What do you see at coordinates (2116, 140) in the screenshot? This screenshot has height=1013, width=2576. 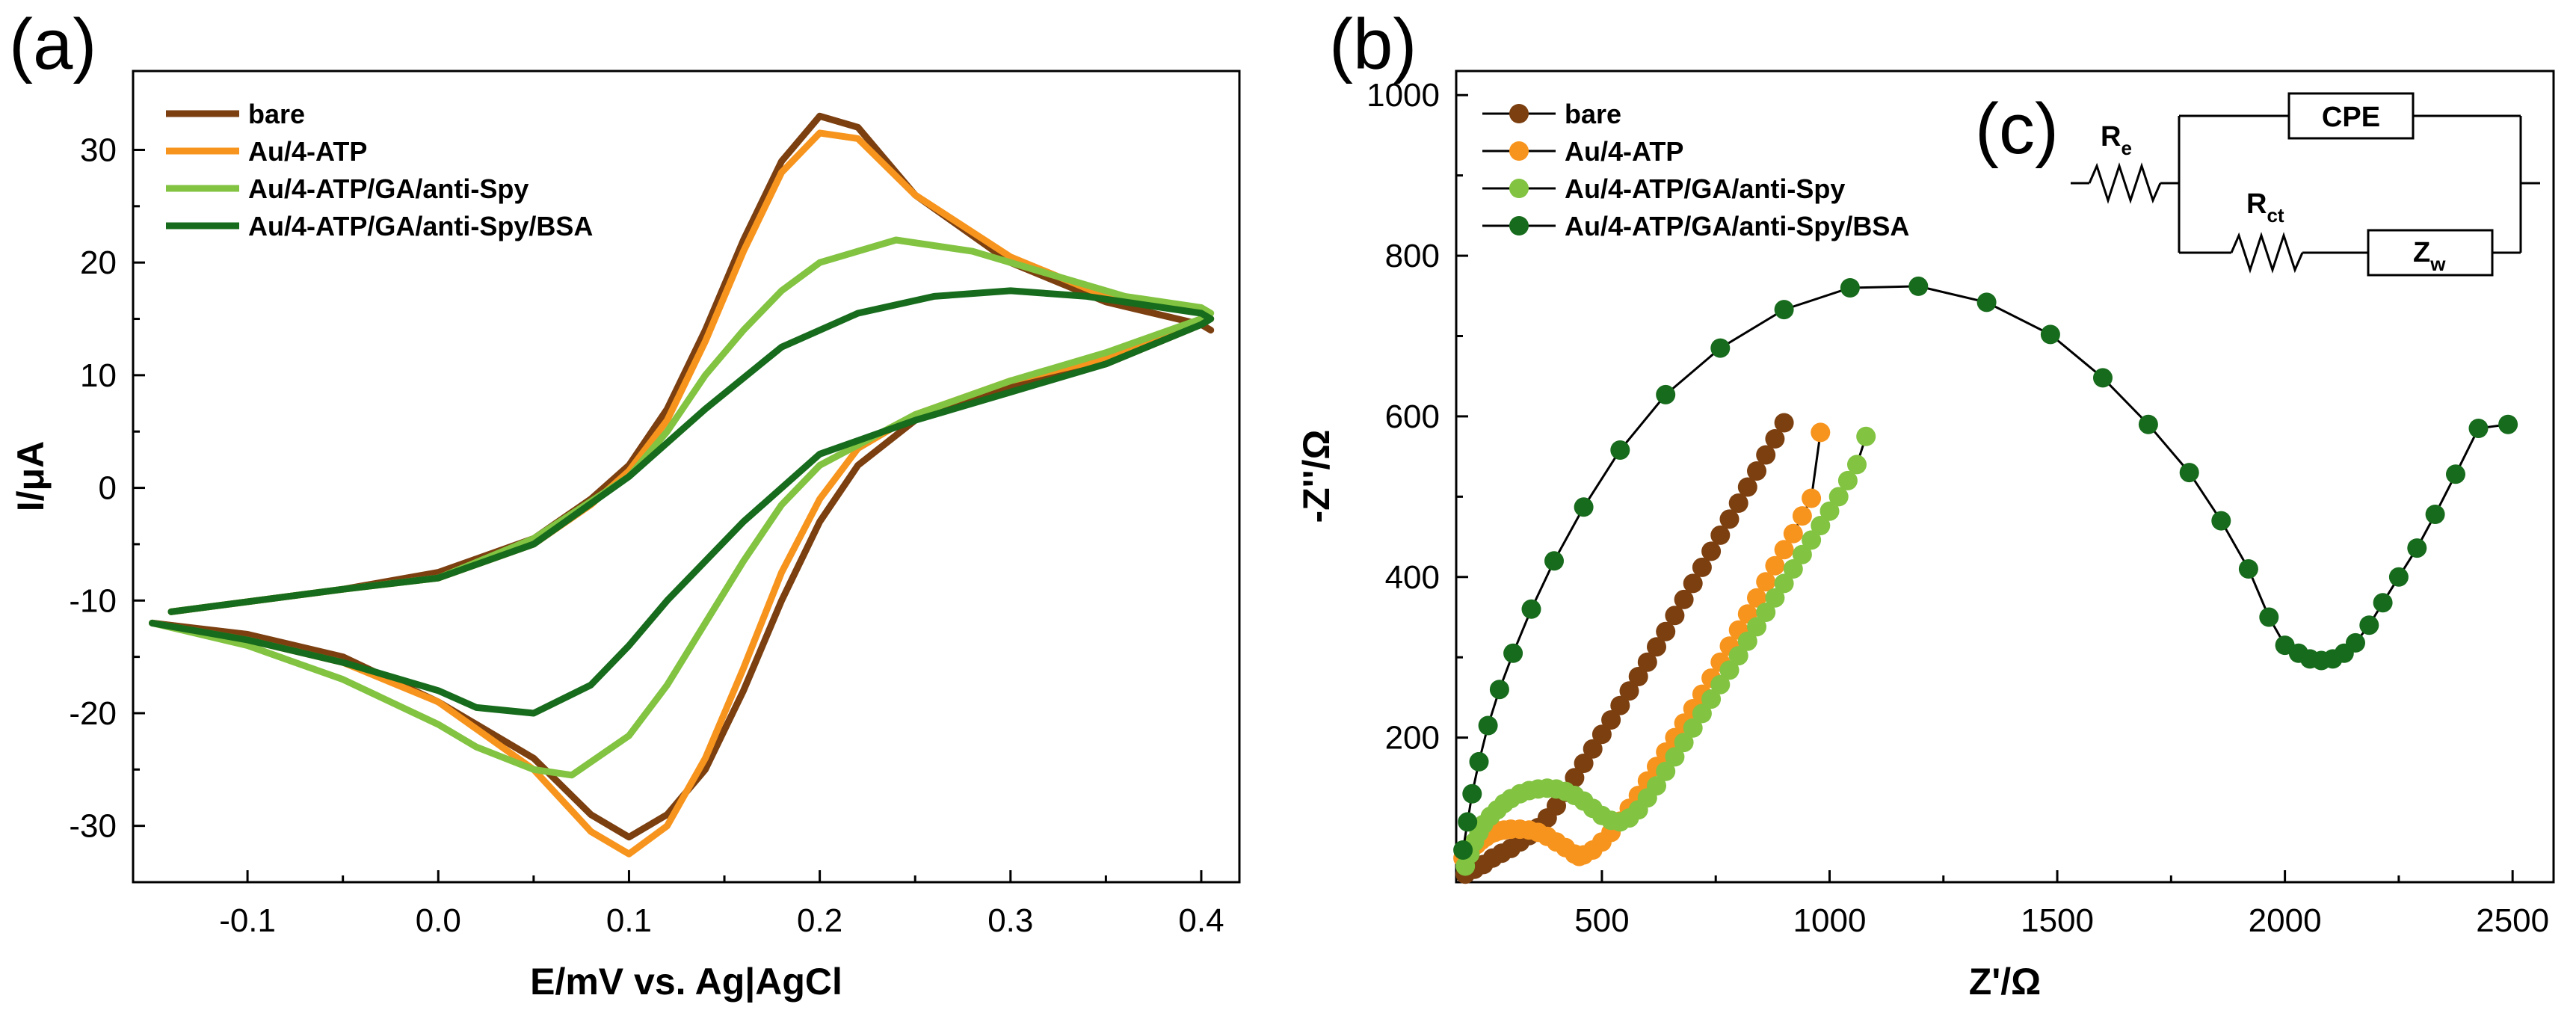 I see `circuit-re-label: Re` at bounding box center [2116, 140].